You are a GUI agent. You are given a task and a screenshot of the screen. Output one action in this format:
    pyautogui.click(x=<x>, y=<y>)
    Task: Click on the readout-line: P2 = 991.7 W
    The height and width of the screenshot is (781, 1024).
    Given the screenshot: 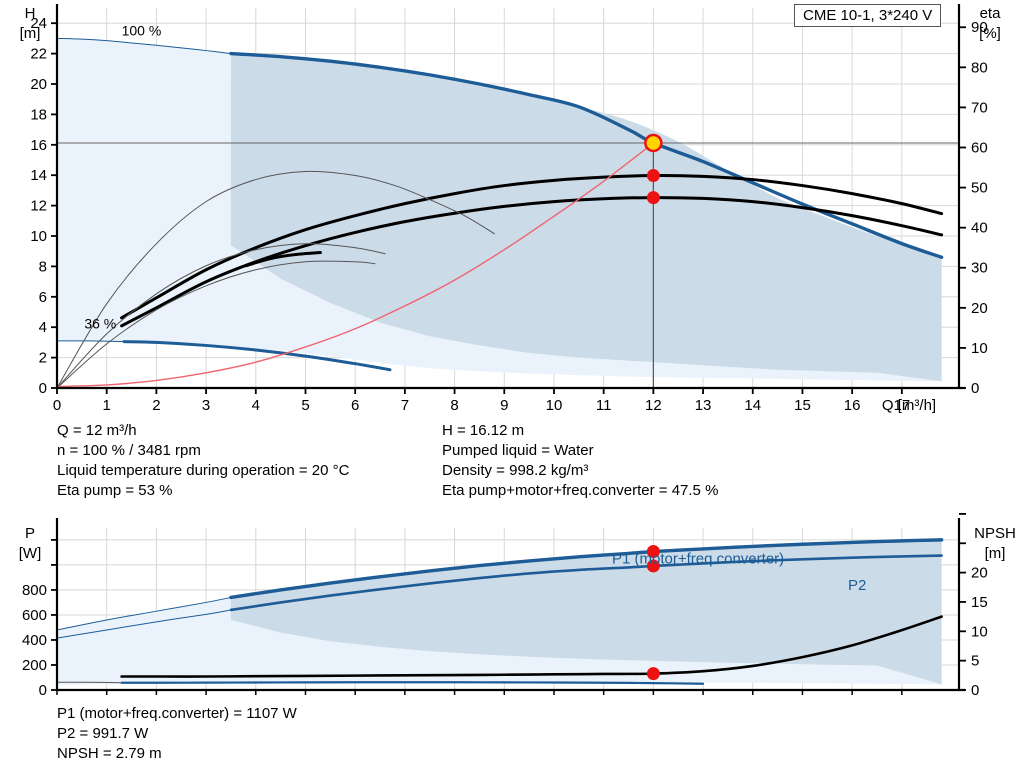 What is the action you would take?
    pyautogui.click(x=103, y=733)
    